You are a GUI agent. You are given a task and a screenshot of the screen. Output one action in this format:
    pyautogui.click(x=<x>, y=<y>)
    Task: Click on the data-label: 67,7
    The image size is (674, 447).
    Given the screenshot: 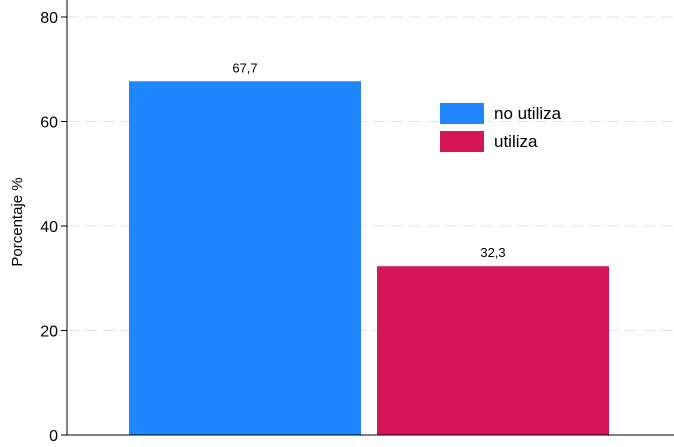 What is the action you would take?
    pyautogui.click(x=244, y=67)
    